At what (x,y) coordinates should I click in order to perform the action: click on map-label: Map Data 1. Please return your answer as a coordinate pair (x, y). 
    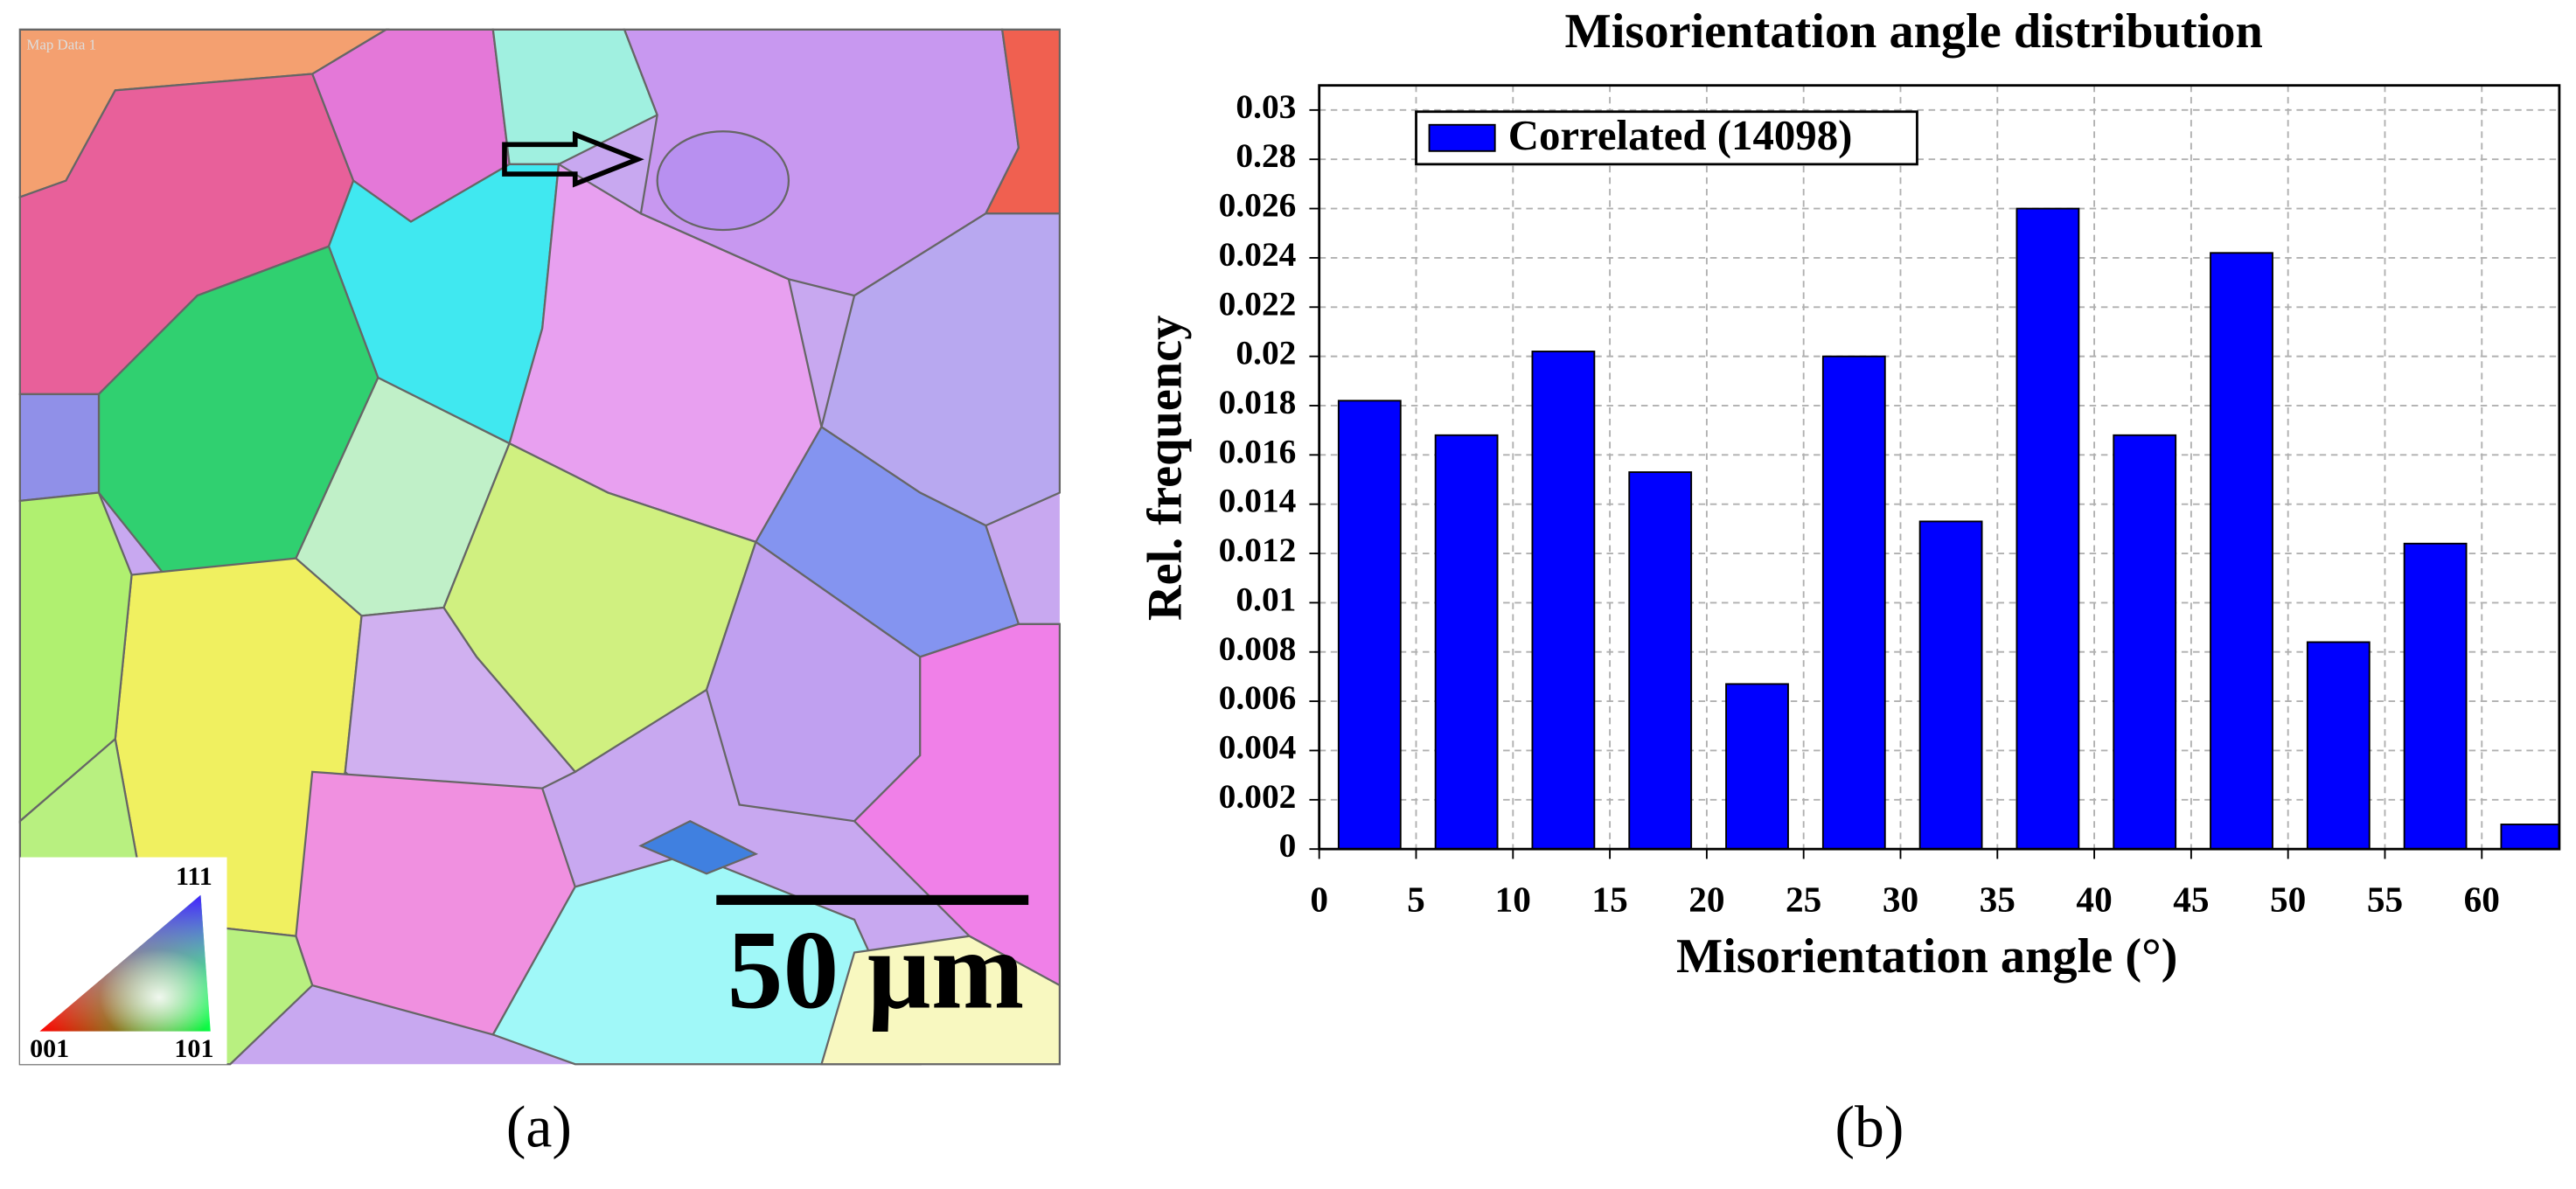
    Looking at the image, I should click on (61, 44).